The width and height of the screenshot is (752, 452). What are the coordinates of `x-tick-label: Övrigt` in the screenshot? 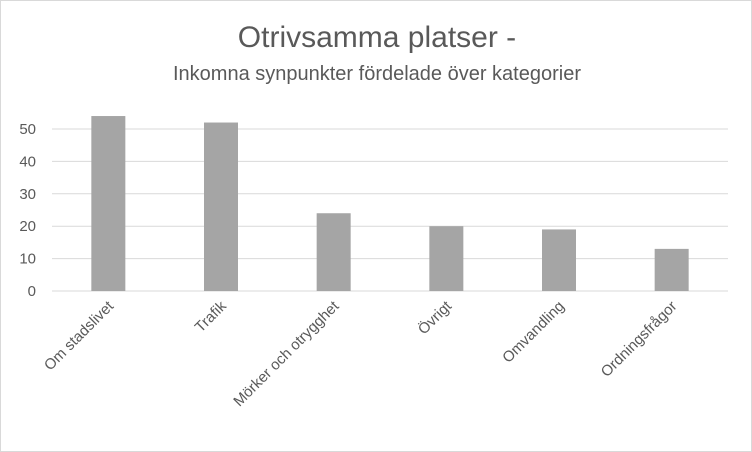 It's located at (435, 318).